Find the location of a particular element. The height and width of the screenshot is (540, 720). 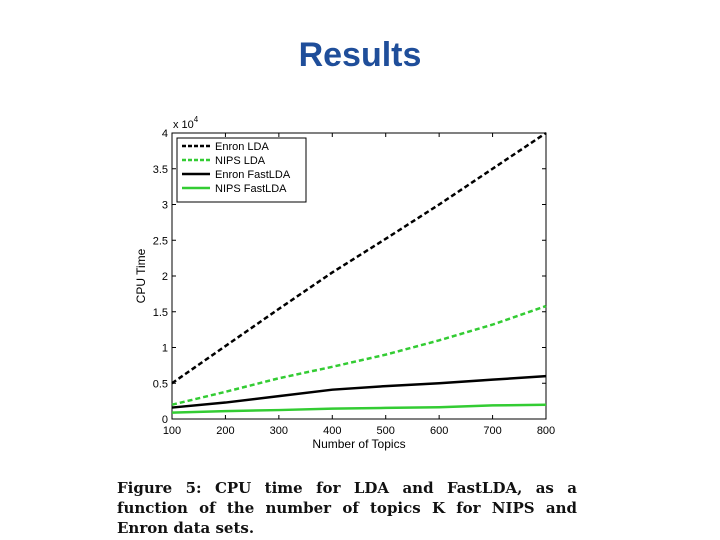

y-tick-label: 1 is located at coordinates (165, 349).